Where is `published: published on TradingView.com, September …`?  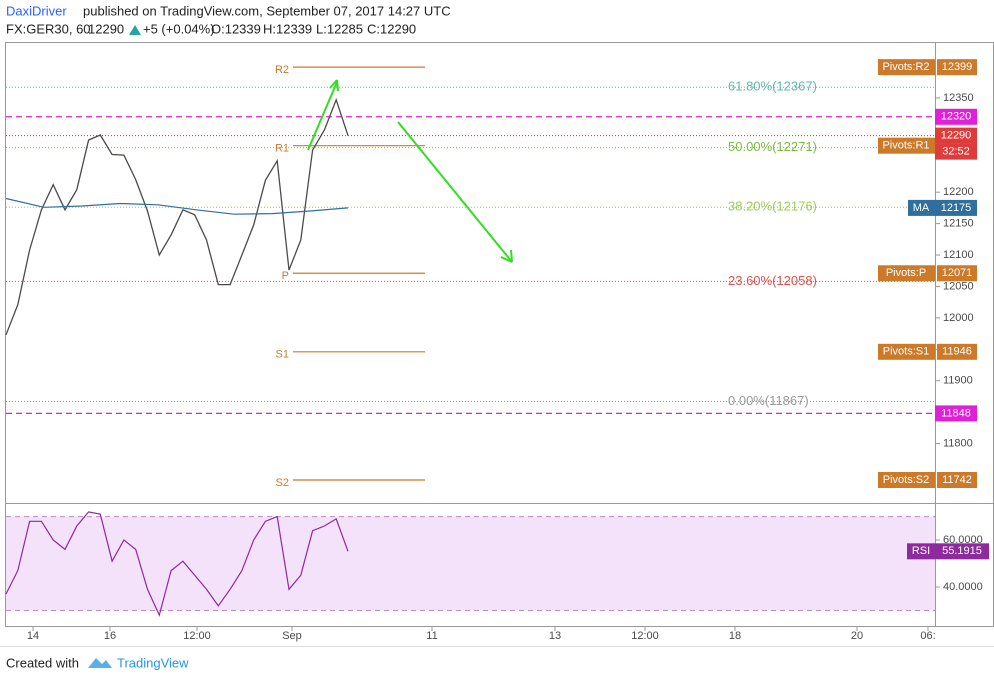 published: published on TradingView.com, September … is located at coordinates (267, 10).